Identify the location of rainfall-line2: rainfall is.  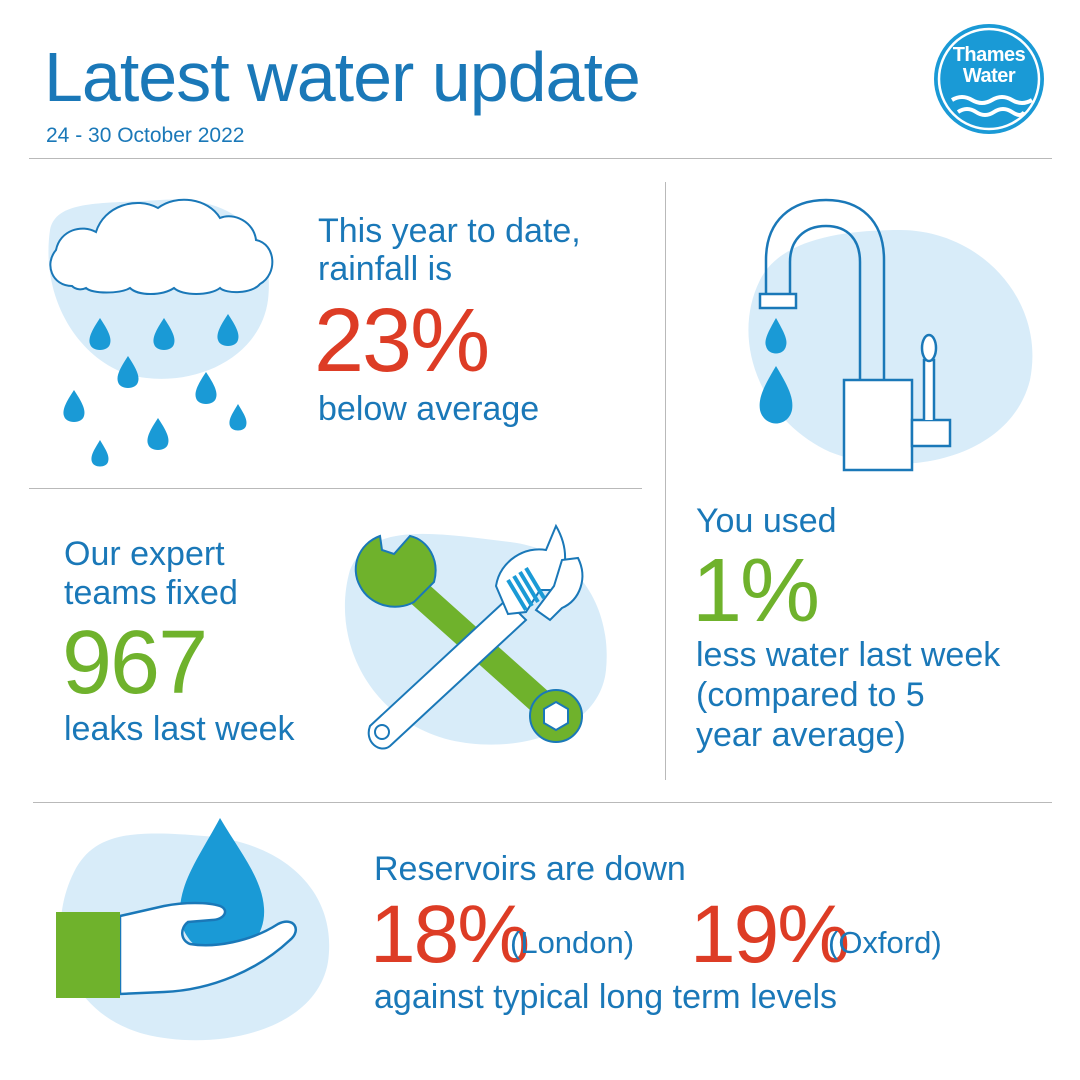
(385, 269).